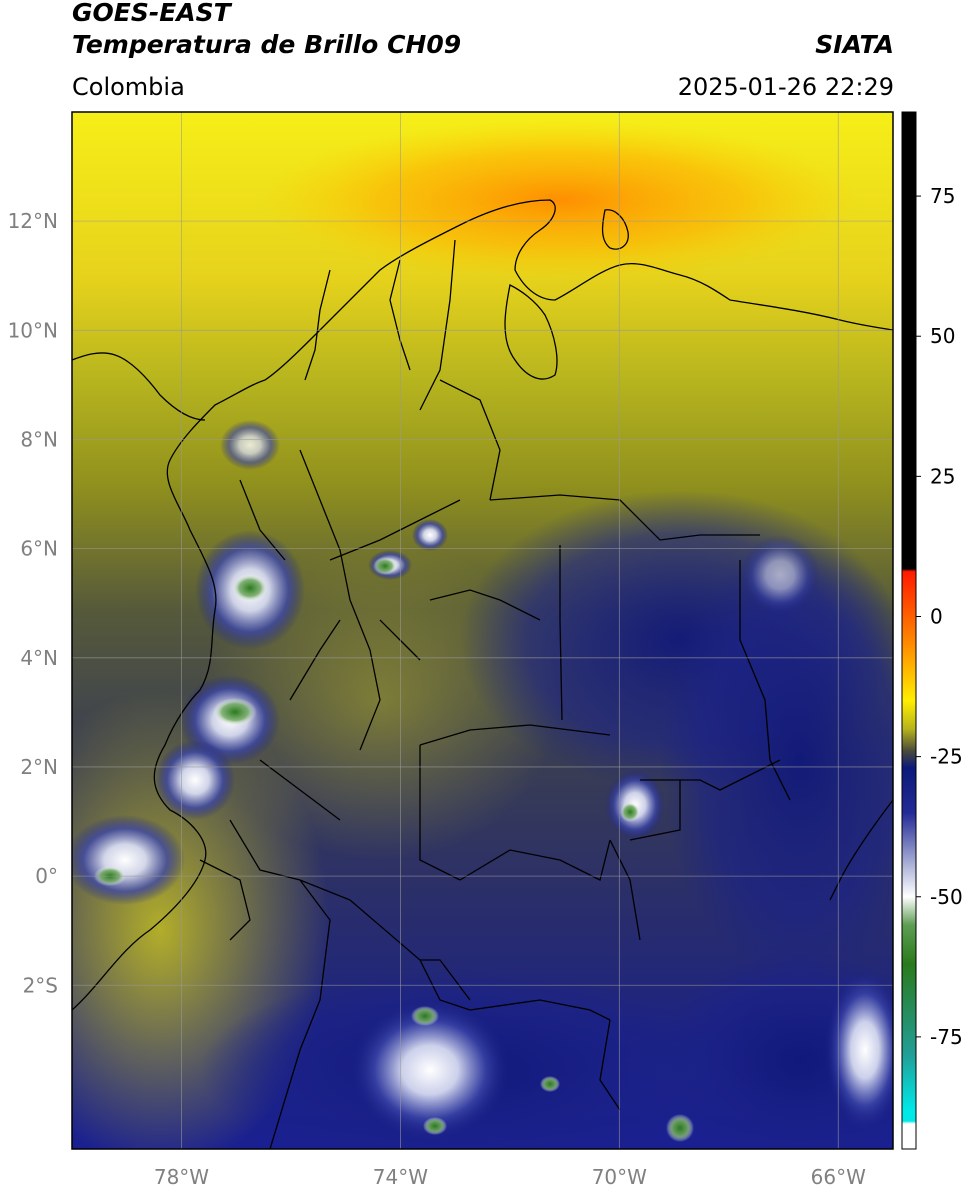 The image size is (966, 1190). Describe the element at coordinates (946, 1037) in the screenshot. I see `colorbar-tick-label: -75` at that location.